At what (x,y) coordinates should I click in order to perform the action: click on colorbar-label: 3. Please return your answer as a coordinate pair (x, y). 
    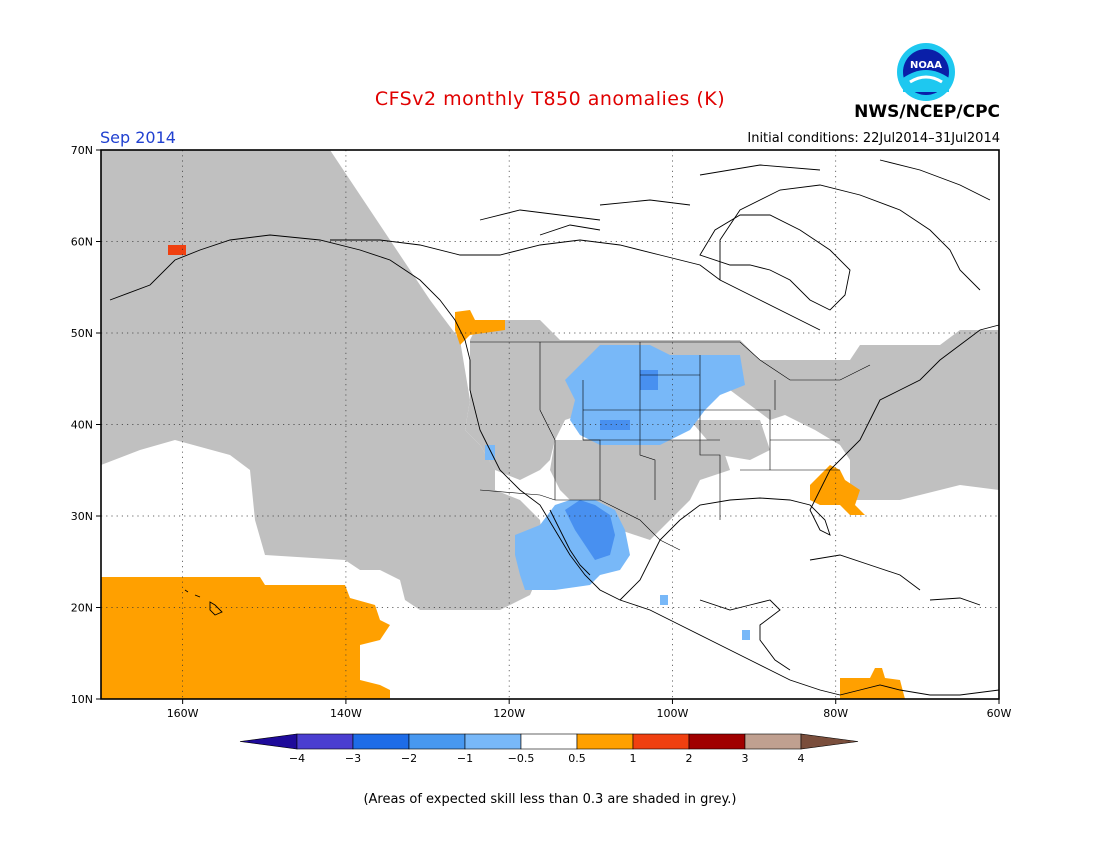
    Looking at the image, I should click on (745, 758).